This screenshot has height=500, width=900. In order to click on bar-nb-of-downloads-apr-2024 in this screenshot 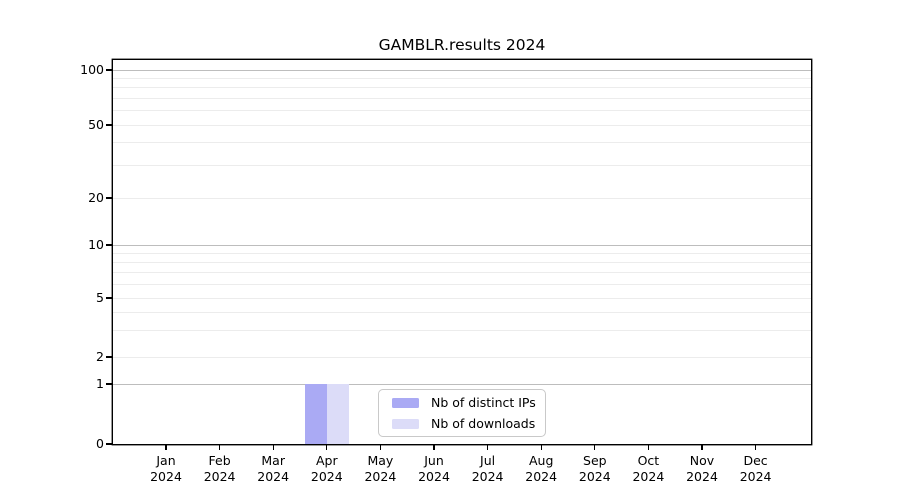, I will do `click(337, 414)`.